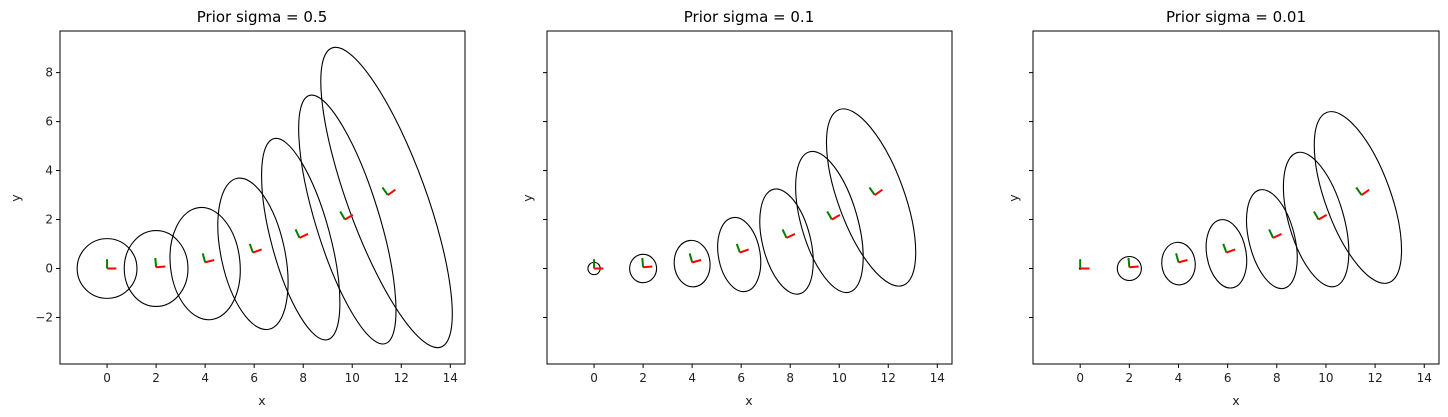 The image size is (1448, 417). Describe the element at coordinates (749, 17) in the screenshot. I see `subplot-title: Prior sigma = 0.1` at that location.